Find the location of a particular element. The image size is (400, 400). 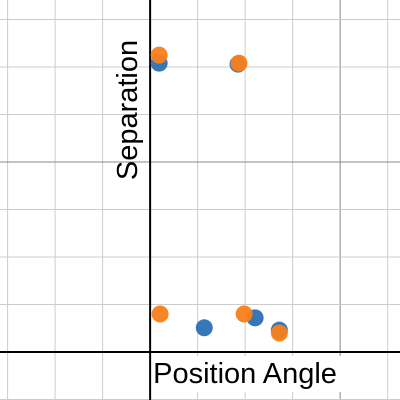

x-axis-label: Position Angle is located at coordinates (245, 374).